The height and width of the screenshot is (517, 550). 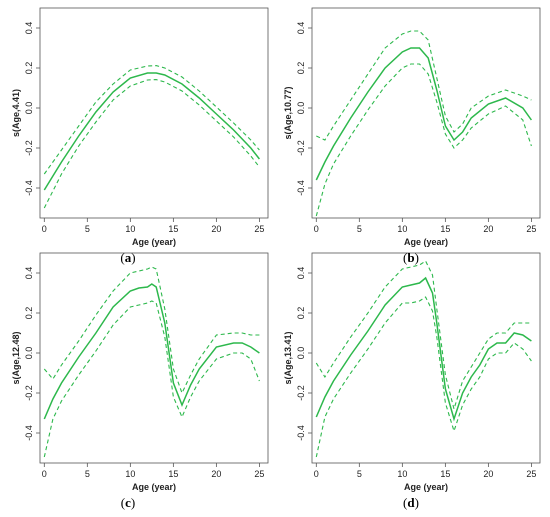 I want to click on panel-label-b: (b), so click(x=411, y=257).